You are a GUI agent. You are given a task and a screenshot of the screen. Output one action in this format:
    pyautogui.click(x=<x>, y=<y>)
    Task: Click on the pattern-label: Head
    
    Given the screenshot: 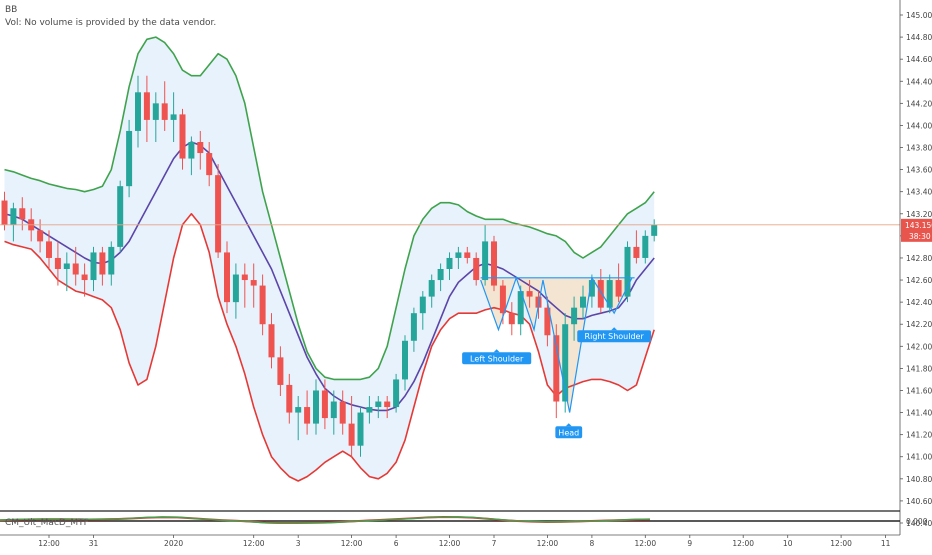 What is the action you would take?
    pyautogui.click(x=568, y=432)
    